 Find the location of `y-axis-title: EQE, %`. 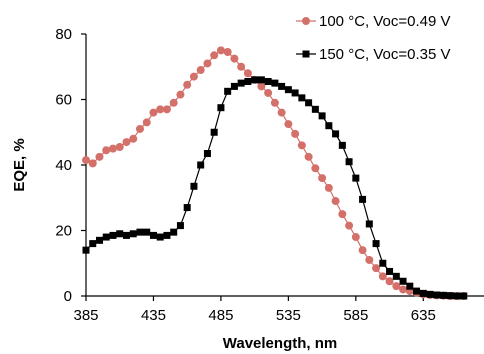

y-axis-title: EQE, % is located at coordinates (19, 164).